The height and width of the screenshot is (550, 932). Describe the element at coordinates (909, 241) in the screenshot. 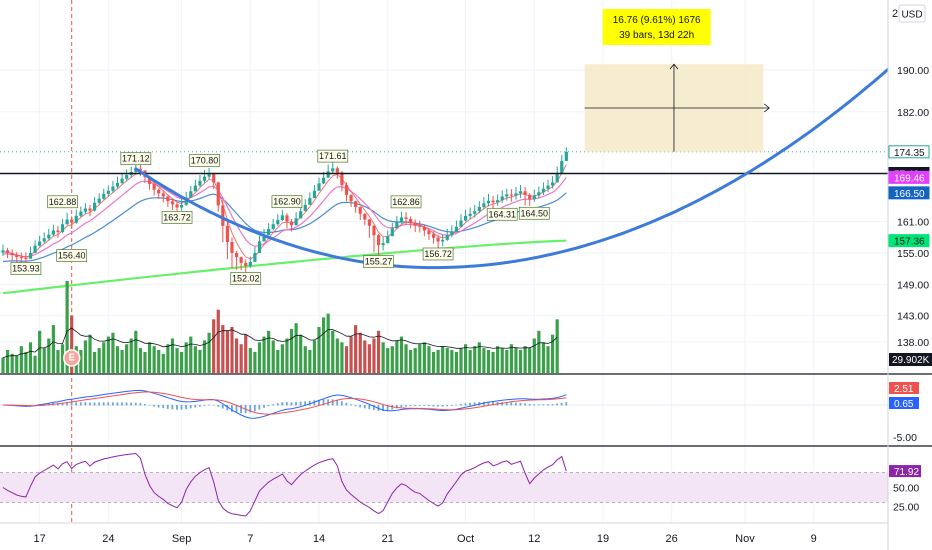

I see `price-badge` at that location.